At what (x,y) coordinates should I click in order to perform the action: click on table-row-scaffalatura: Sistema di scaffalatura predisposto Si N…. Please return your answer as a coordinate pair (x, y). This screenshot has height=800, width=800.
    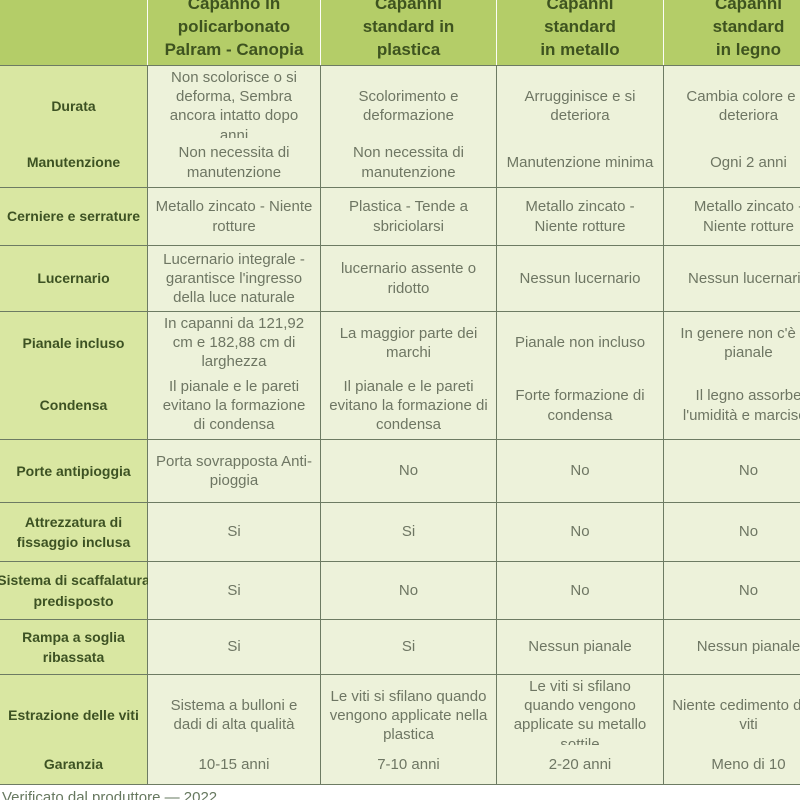
    Looking at the image, I should click on (400, 591).